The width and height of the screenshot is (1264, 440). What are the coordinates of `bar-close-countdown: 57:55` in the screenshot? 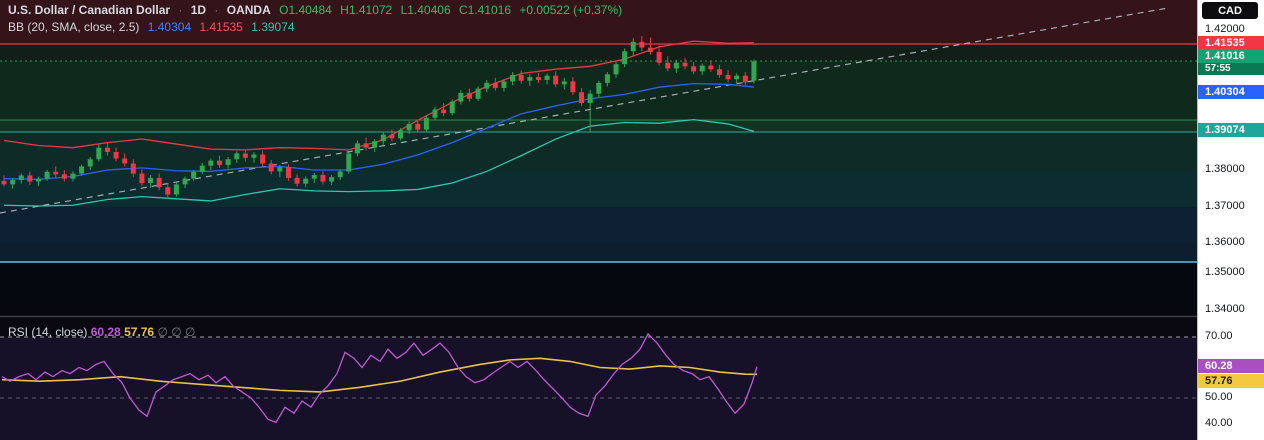 It's located at (1231, 69).